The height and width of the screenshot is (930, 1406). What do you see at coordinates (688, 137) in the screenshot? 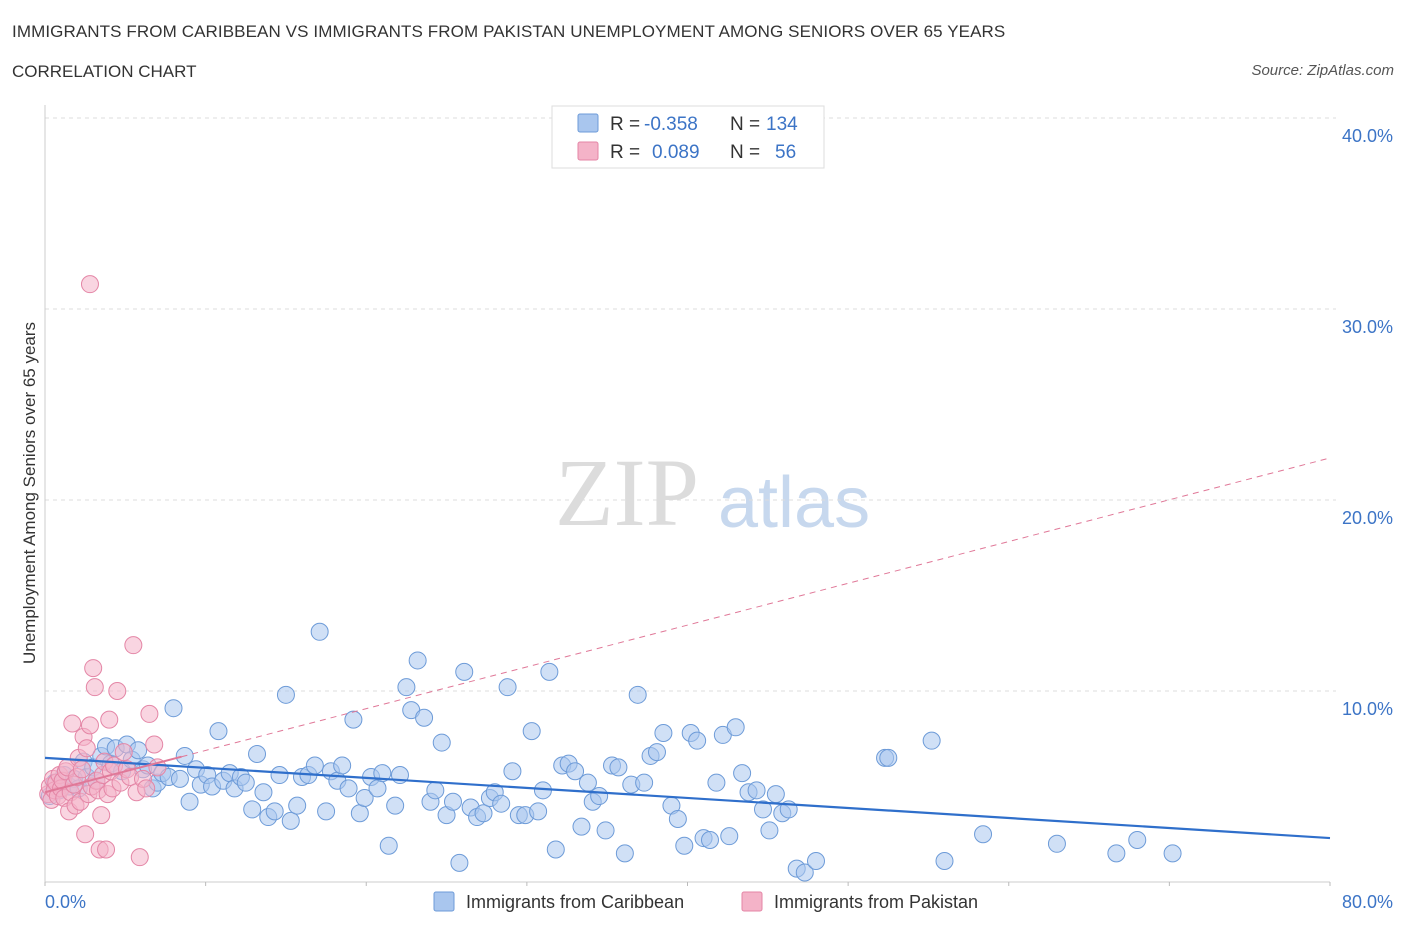
I see `stats-legend: R = -0.358 N = 134 R = 0.089 N = 56` at bounding box center [688, 137].